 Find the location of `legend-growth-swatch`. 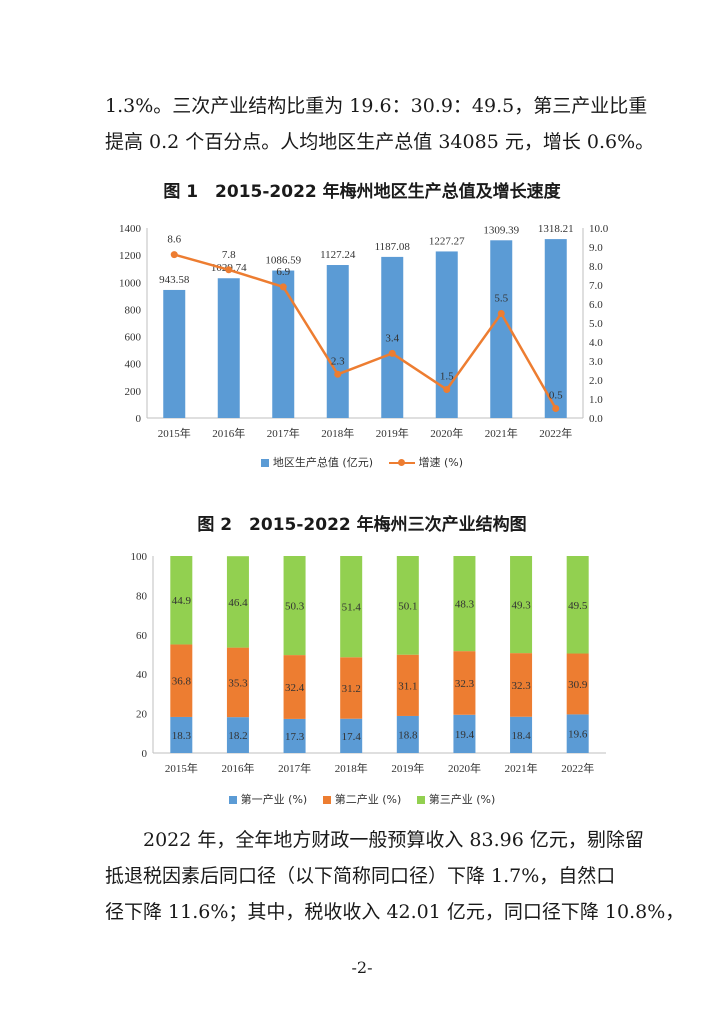

legend-growth-swatch is located at coordinates (401, 463).